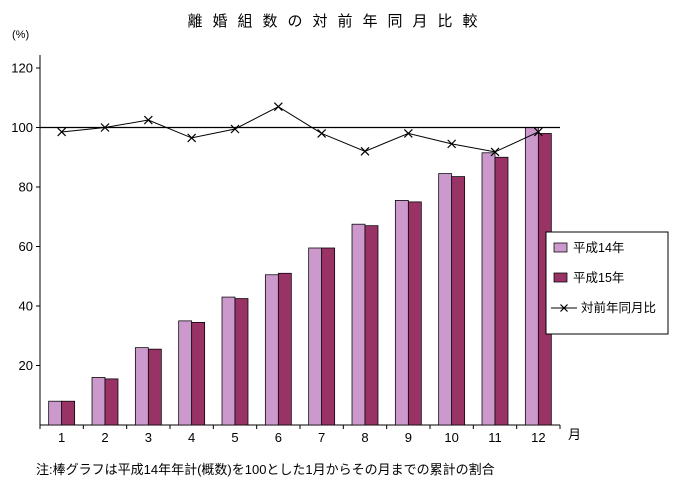 This screenshot has height=490, width=675. What do you see at coordinates (185, 373) in the screenshot?
I see `bar-s1-m4` at bounding box center [185, 373].